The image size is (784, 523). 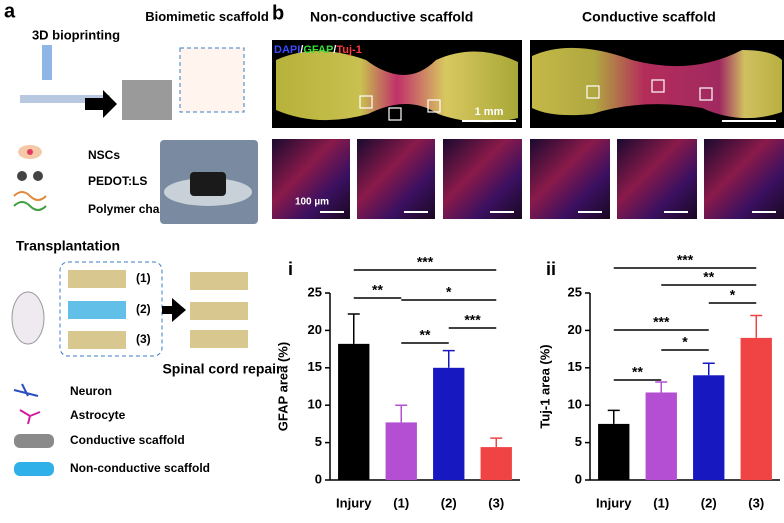 What do you see at coordinates (143, 309) in the screenshot?
I see `label: (2)` at bounding box center [143, 309].